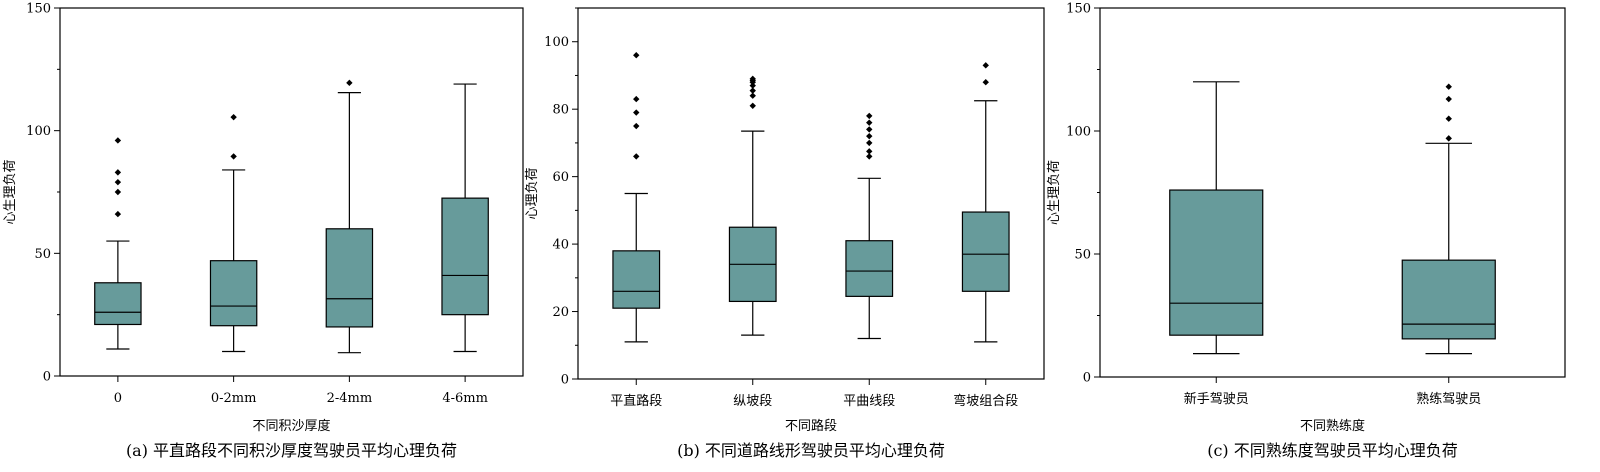  I want to click on figure-caption: (b) 不同道路线形驾驶员平均心理负荷, so click(811, 450).